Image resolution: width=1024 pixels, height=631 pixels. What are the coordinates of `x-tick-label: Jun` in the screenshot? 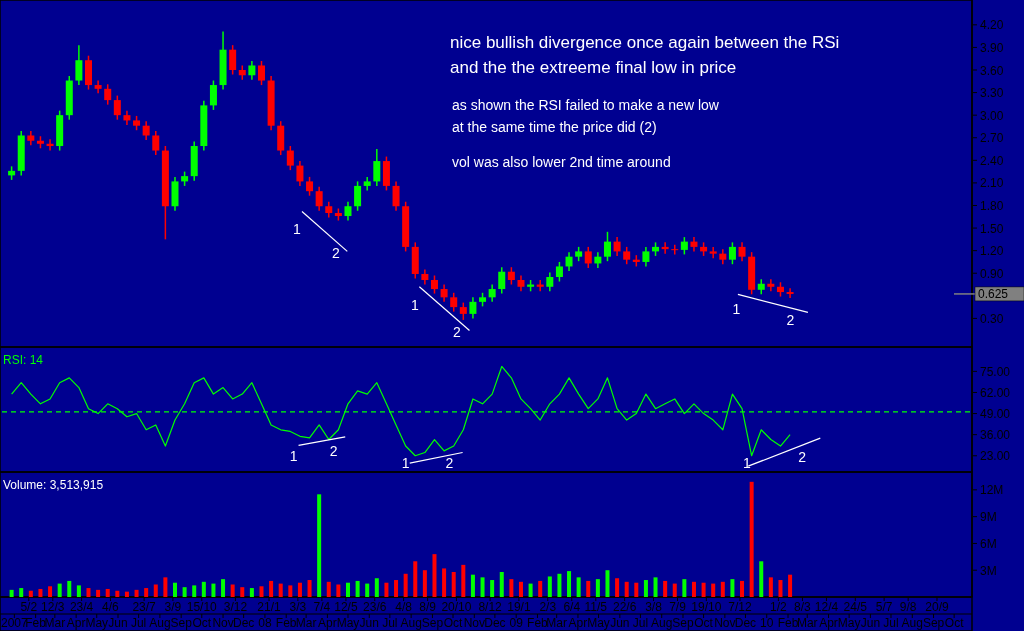 It's located at (369, 623).